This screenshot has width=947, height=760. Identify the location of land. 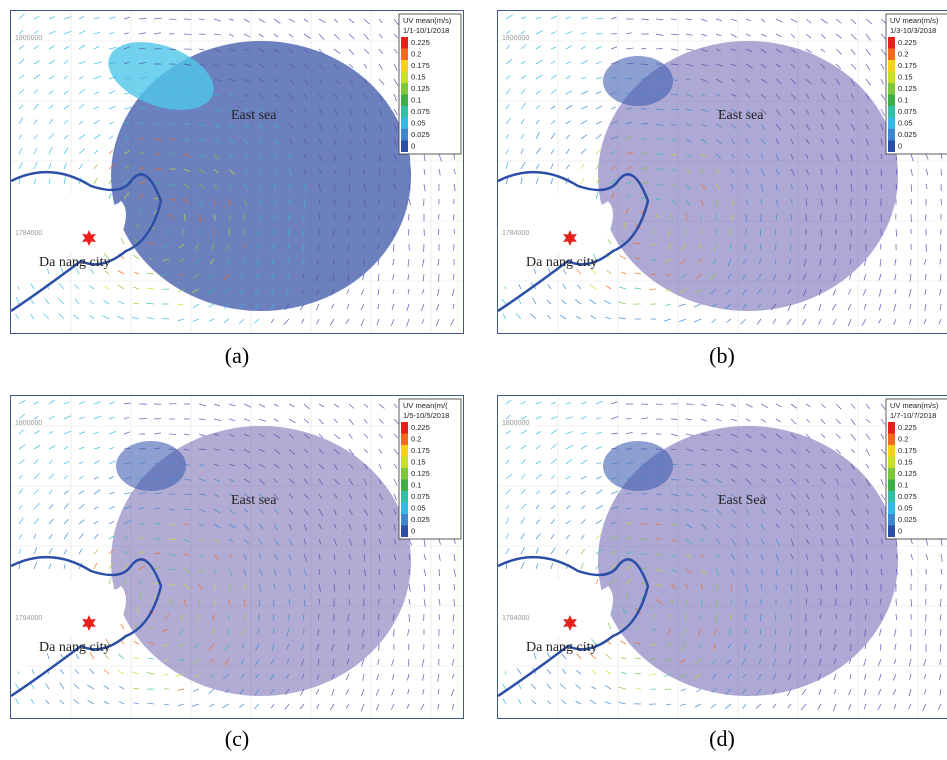
(68, 625).